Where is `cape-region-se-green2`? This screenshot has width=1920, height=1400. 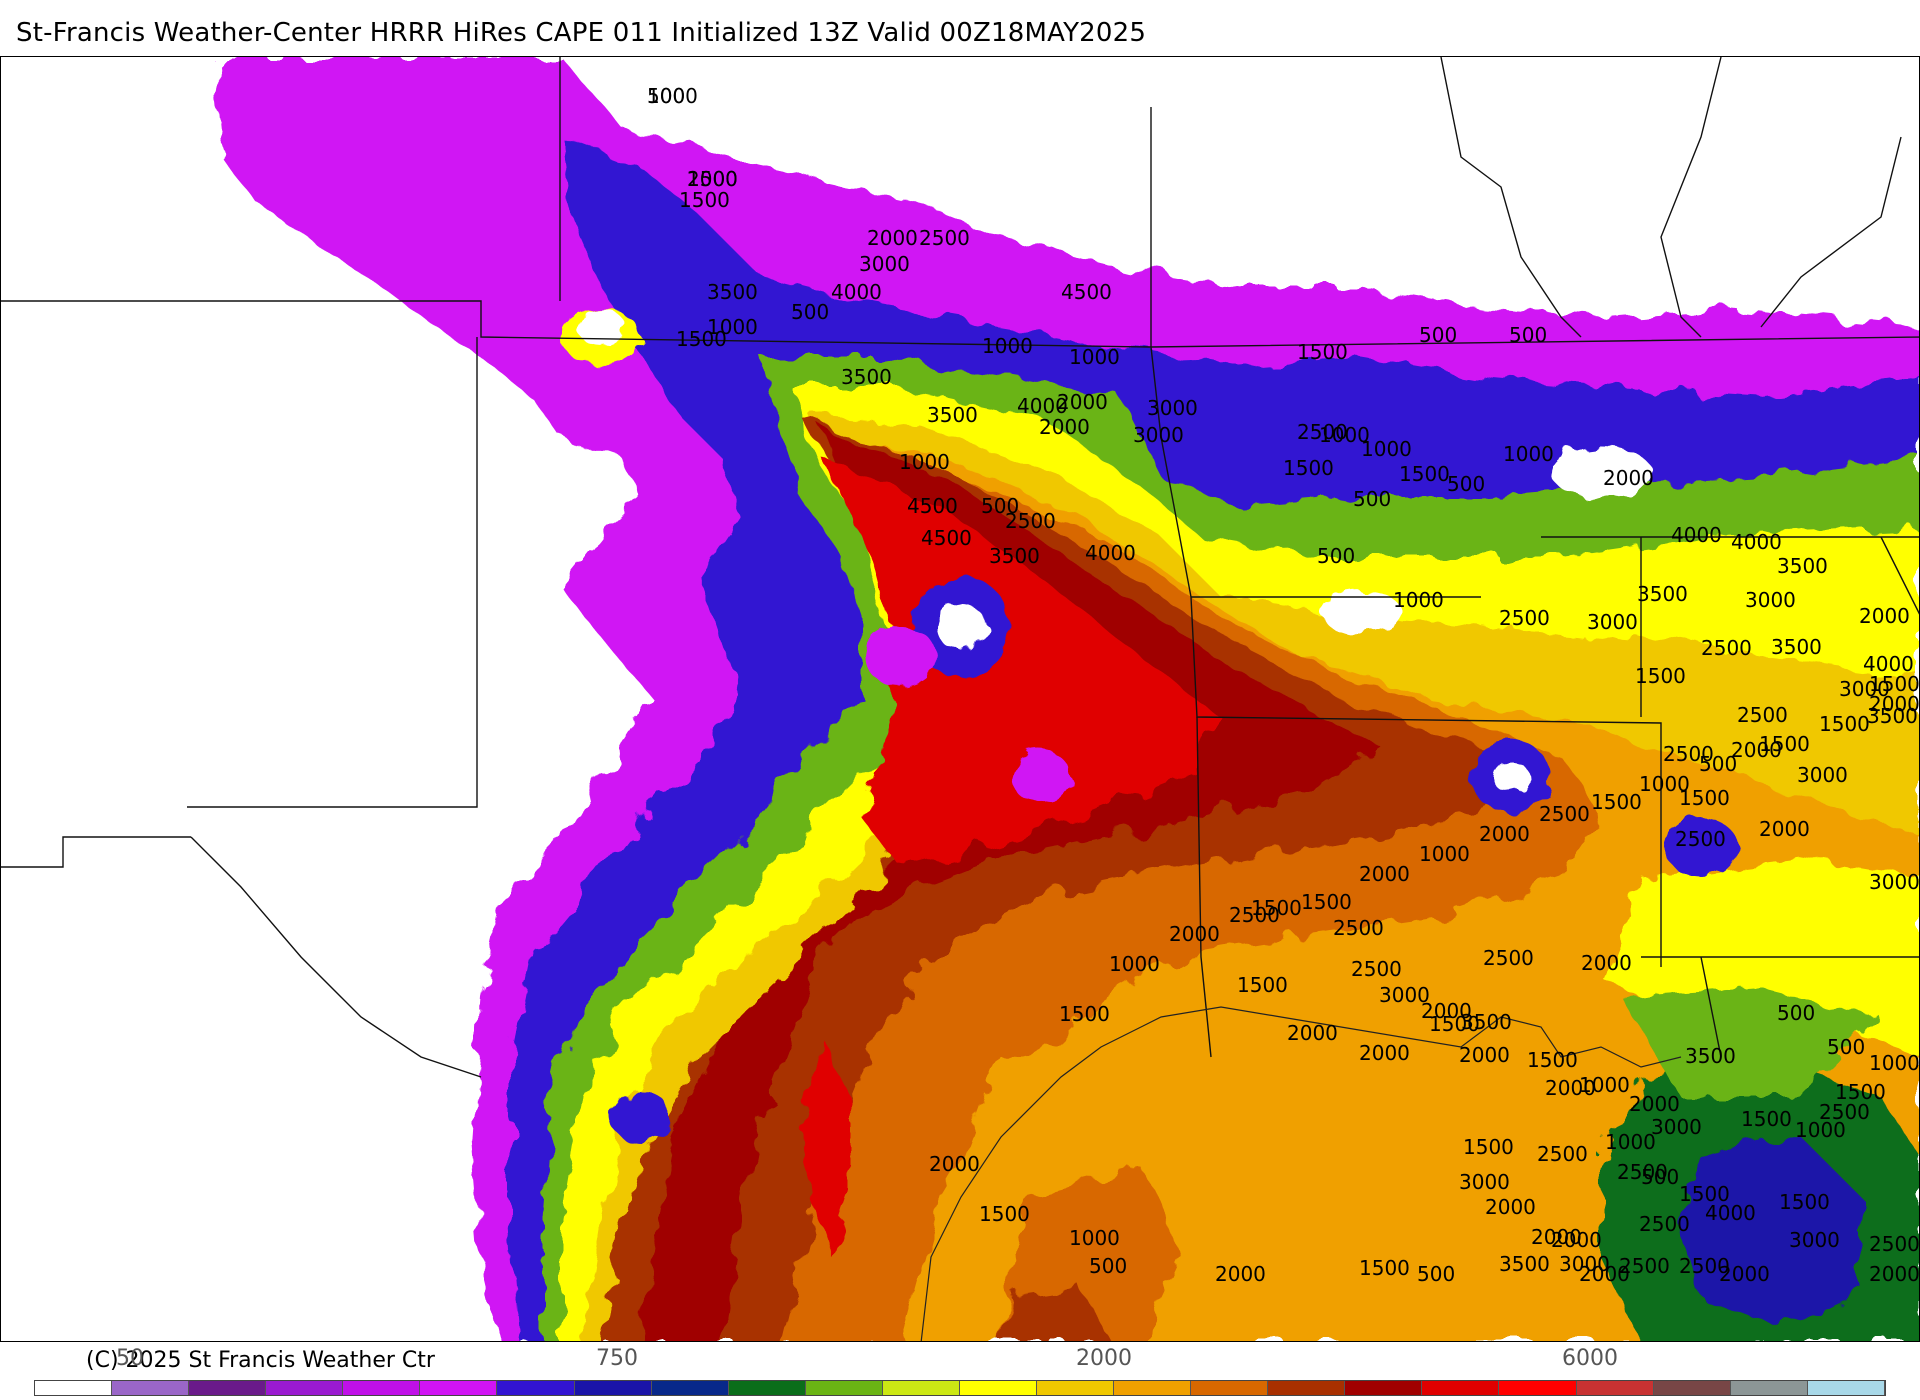
cape-region-se-green2 is located at coordinates (1751, 1042).